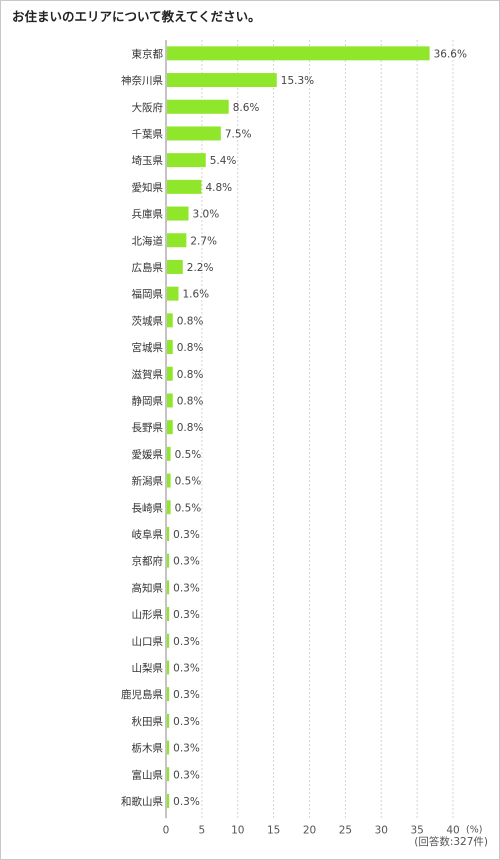  Describe the element at coordinates (297, 81) in the screenshot. I see `value-label: 15.3%` at that location.